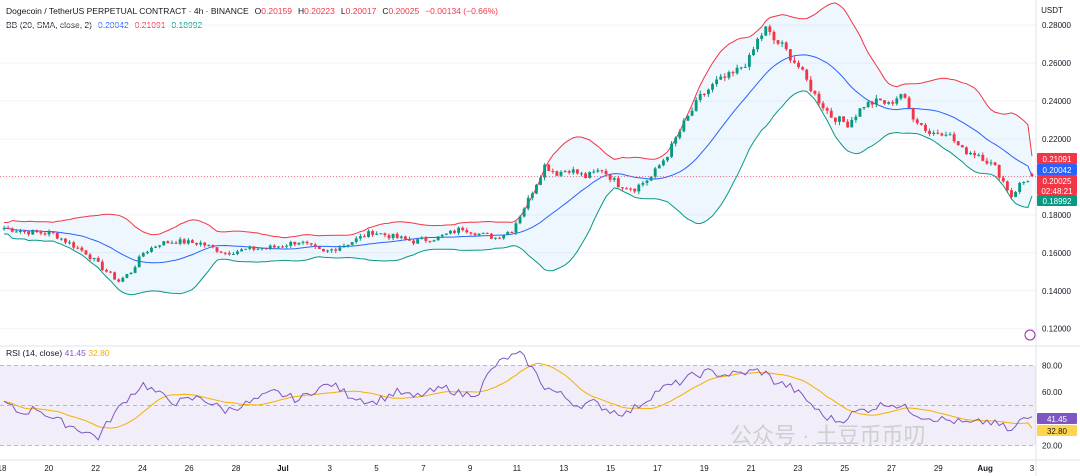 This screenshot has width=1080, height=476. I want to click on currency-label: USDT, so click(1052, 10).